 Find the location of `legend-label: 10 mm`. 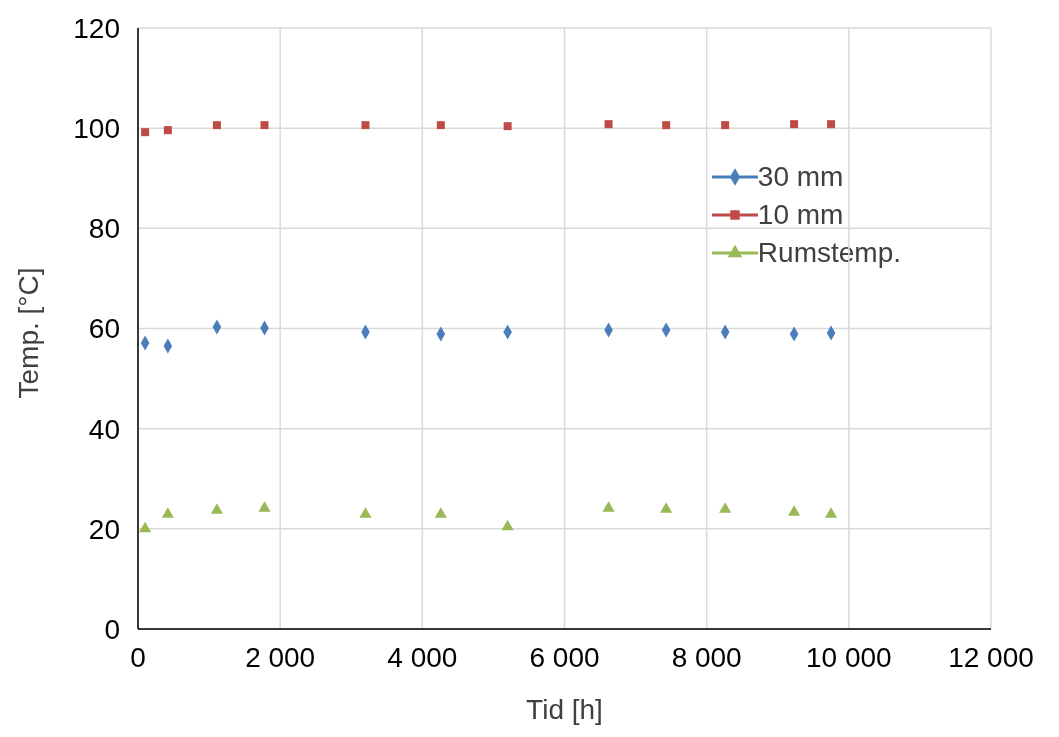

legend-label: 10 mm is located at coordinates (800, 215).